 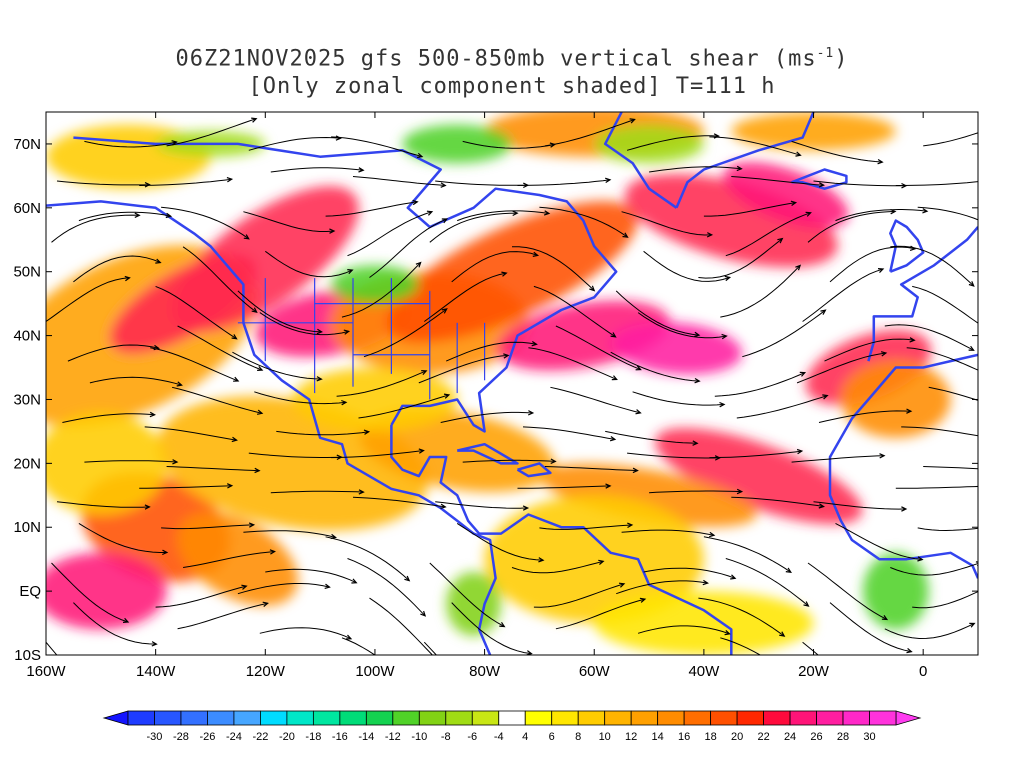 I want to click on colorbar-label-1: -28, so click(x=181, y=737).